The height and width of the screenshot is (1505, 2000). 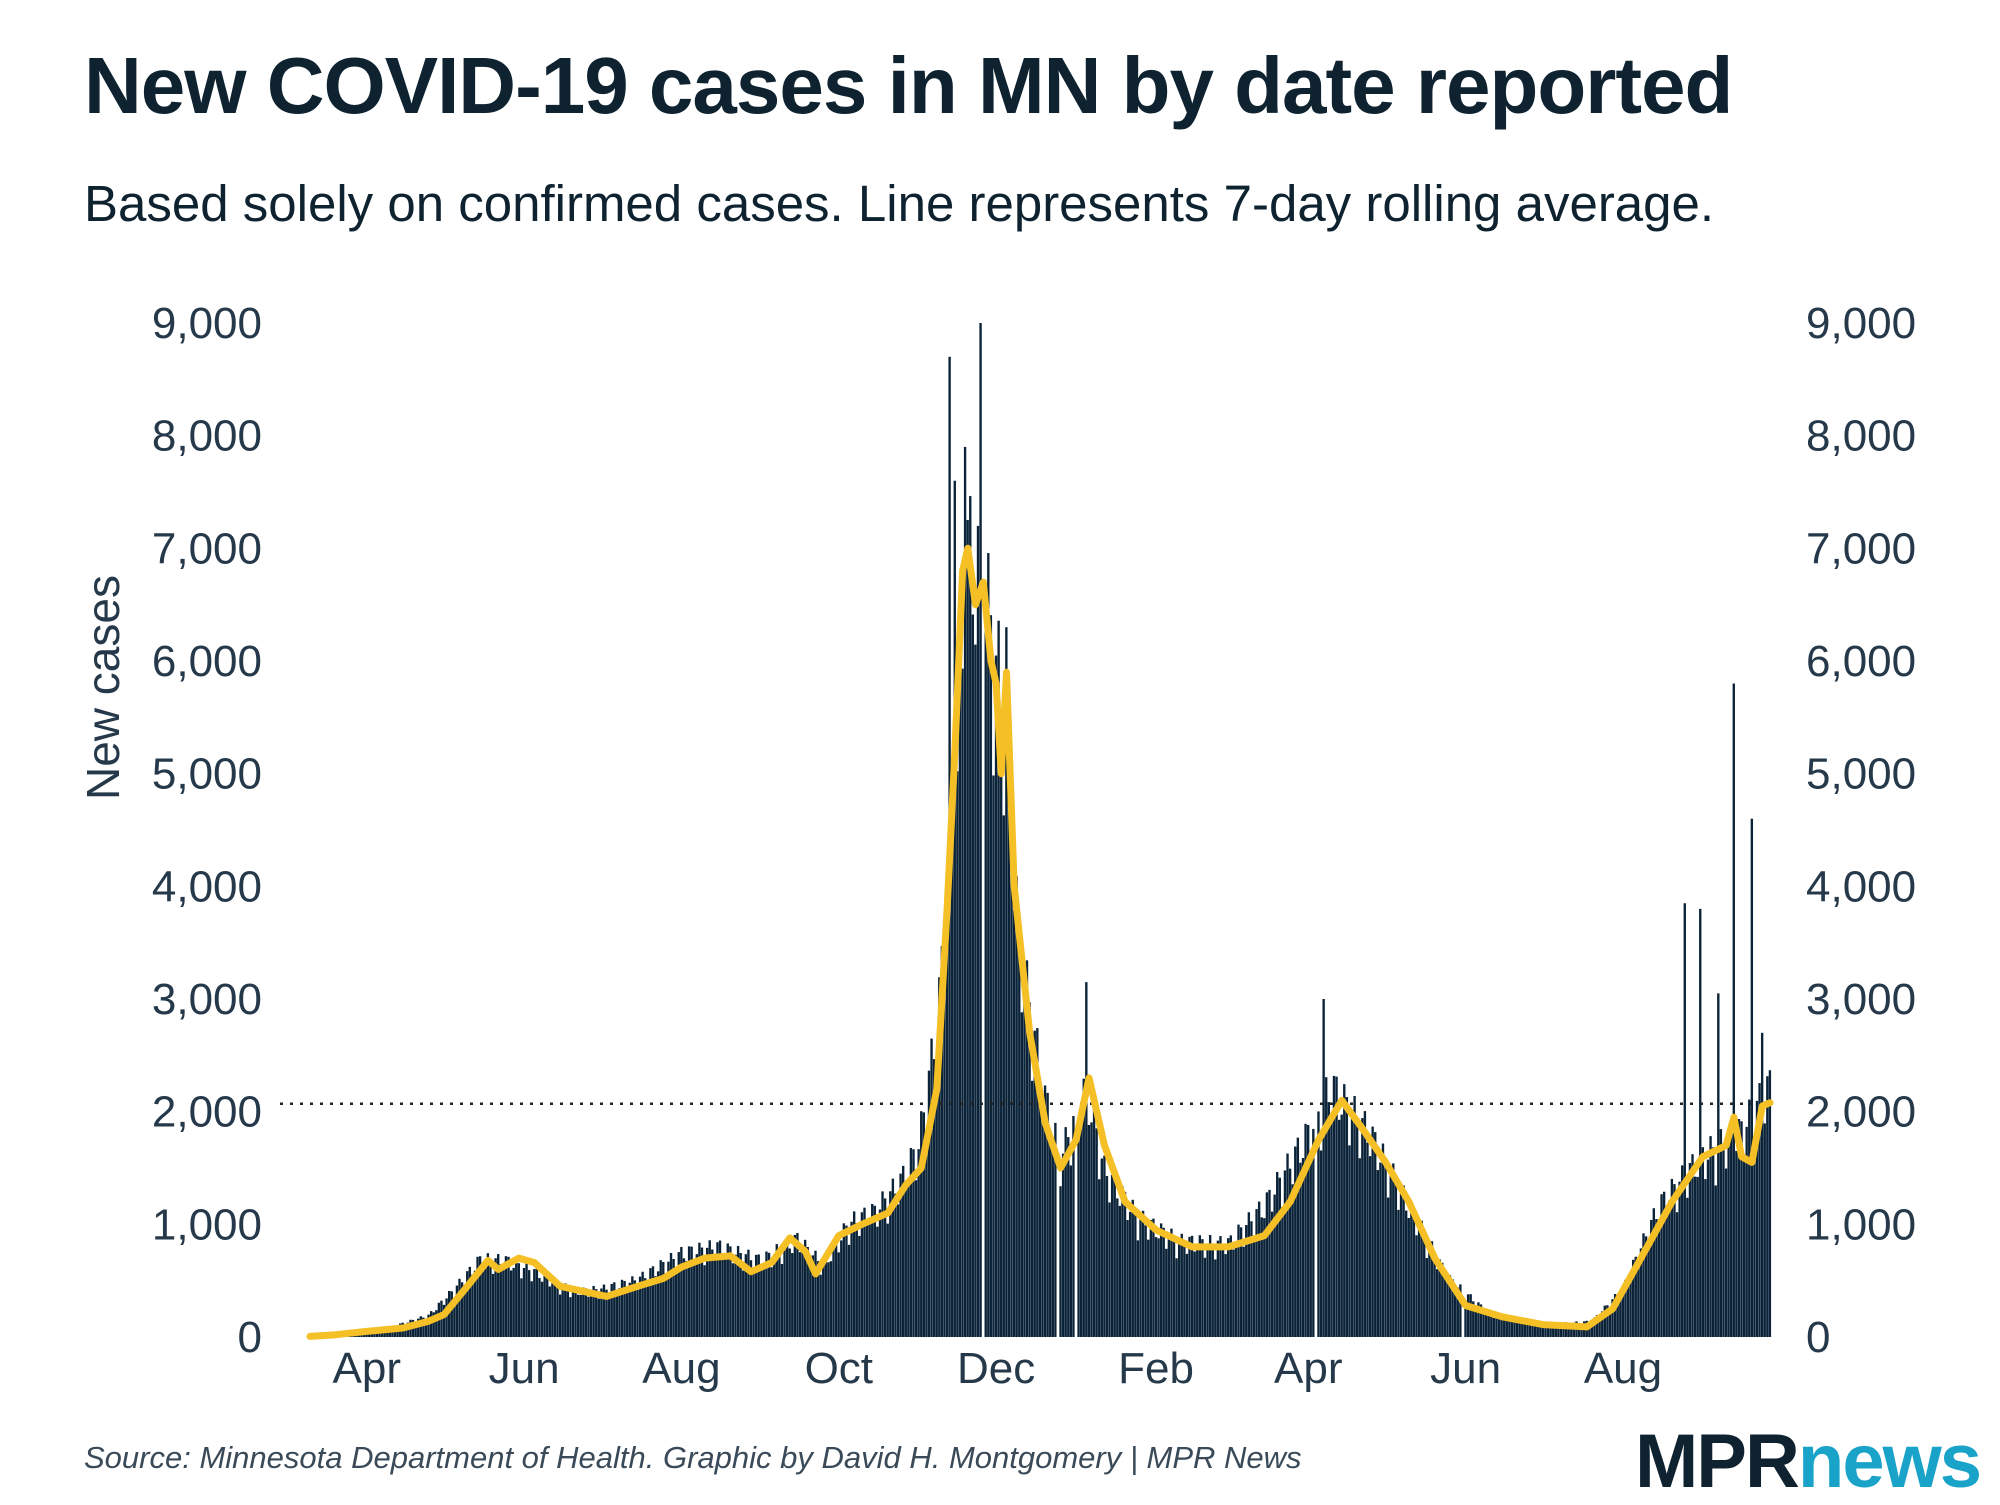 I want to click on logo-mpr: MPR, so click(x=1716, y=1461).